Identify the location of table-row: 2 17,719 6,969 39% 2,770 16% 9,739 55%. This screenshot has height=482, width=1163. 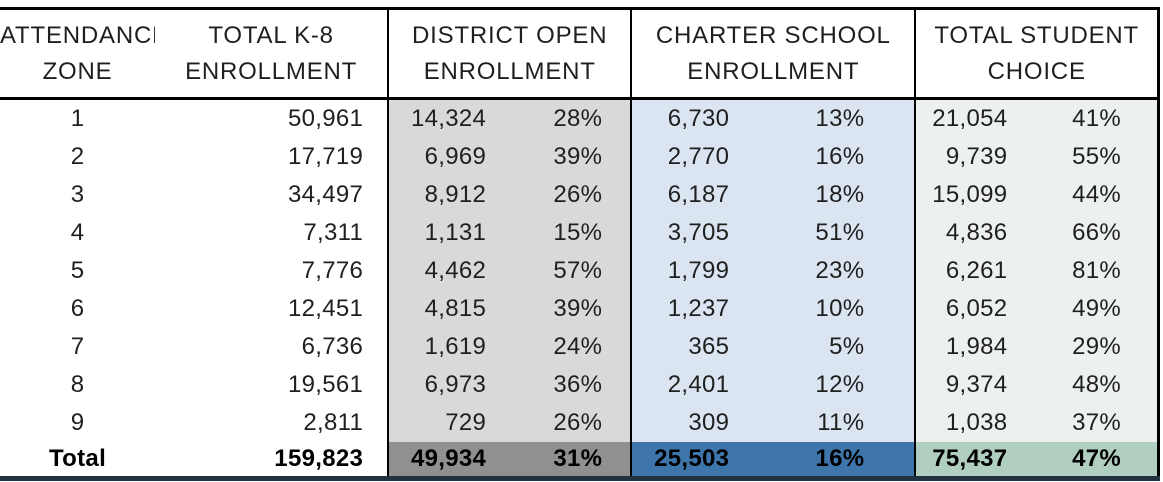
(580, 157).